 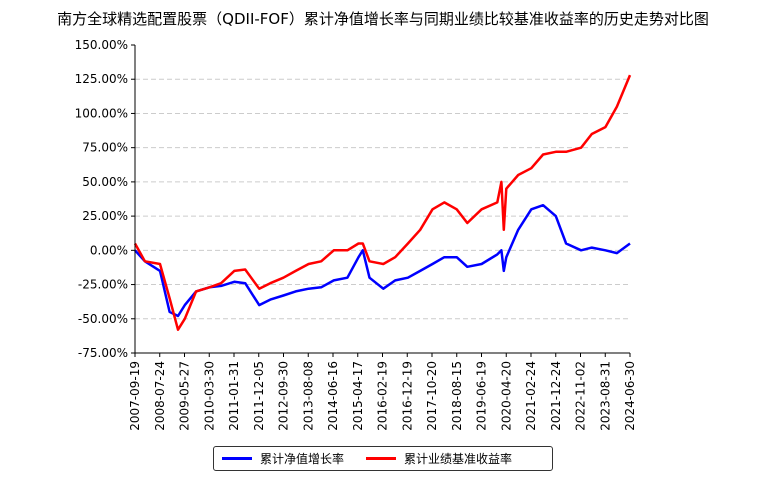 What do you see at coordinates (302, 459) in the screenshot?
I see `legend-label-fund: 累计净值增长率` at bounding box center [302, 459].